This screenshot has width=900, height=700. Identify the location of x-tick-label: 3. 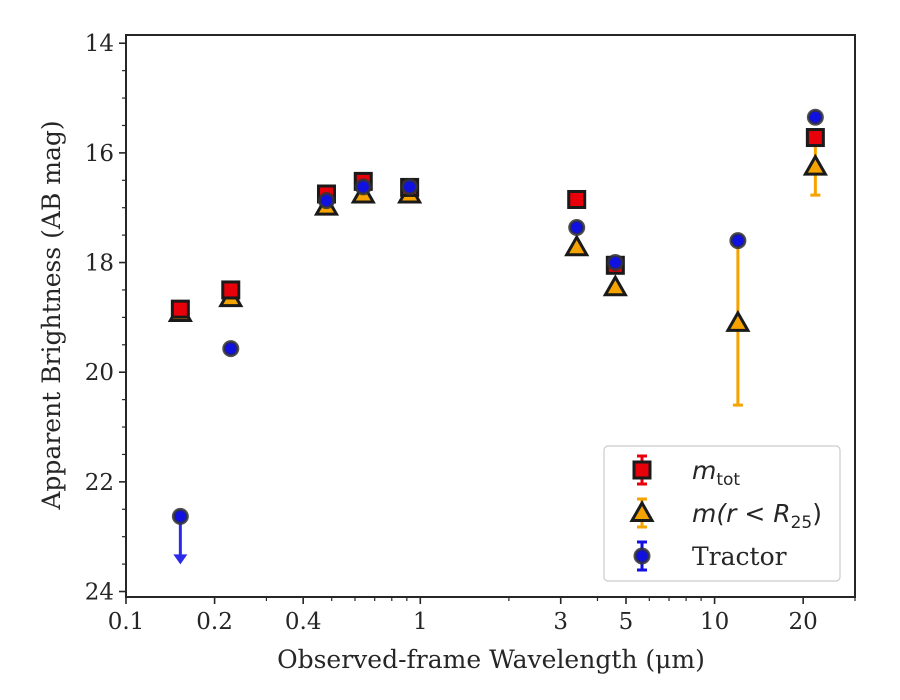
(560, 622).